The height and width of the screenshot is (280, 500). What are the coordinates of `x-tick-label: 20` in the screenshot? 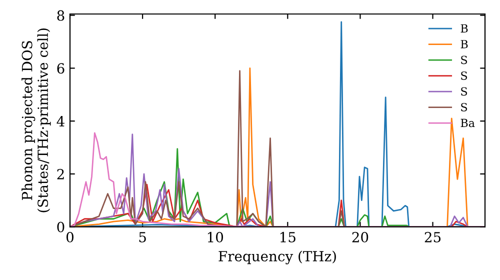 It's located at (360, 237).